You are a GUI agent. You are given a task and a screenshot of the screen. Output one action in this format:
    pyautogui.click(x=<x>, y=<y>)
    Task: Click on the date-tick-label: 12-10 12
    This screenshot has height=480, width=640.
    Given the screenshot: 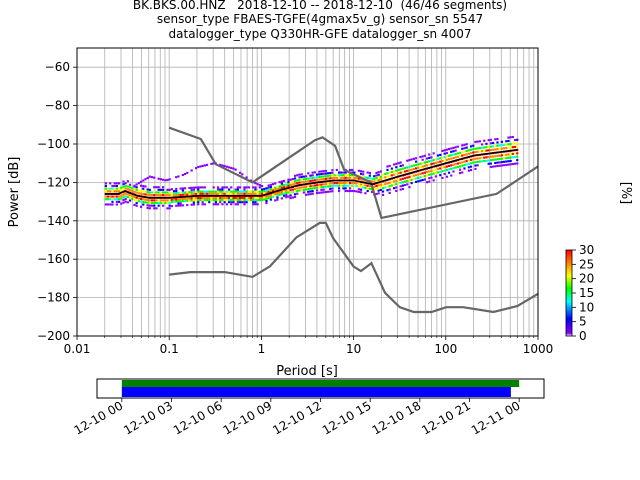 What is the action you would take?
    pyautogui.click(x=297, y=417)
    